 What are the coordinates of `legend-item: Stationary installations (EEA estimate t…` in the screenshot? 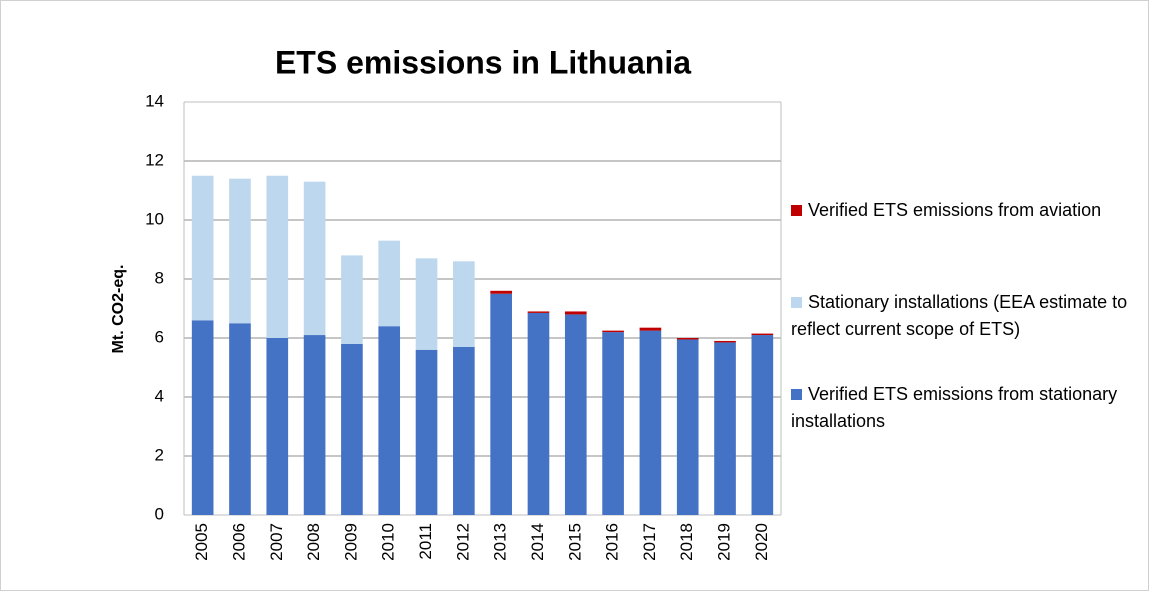 It's located at (963, 316).